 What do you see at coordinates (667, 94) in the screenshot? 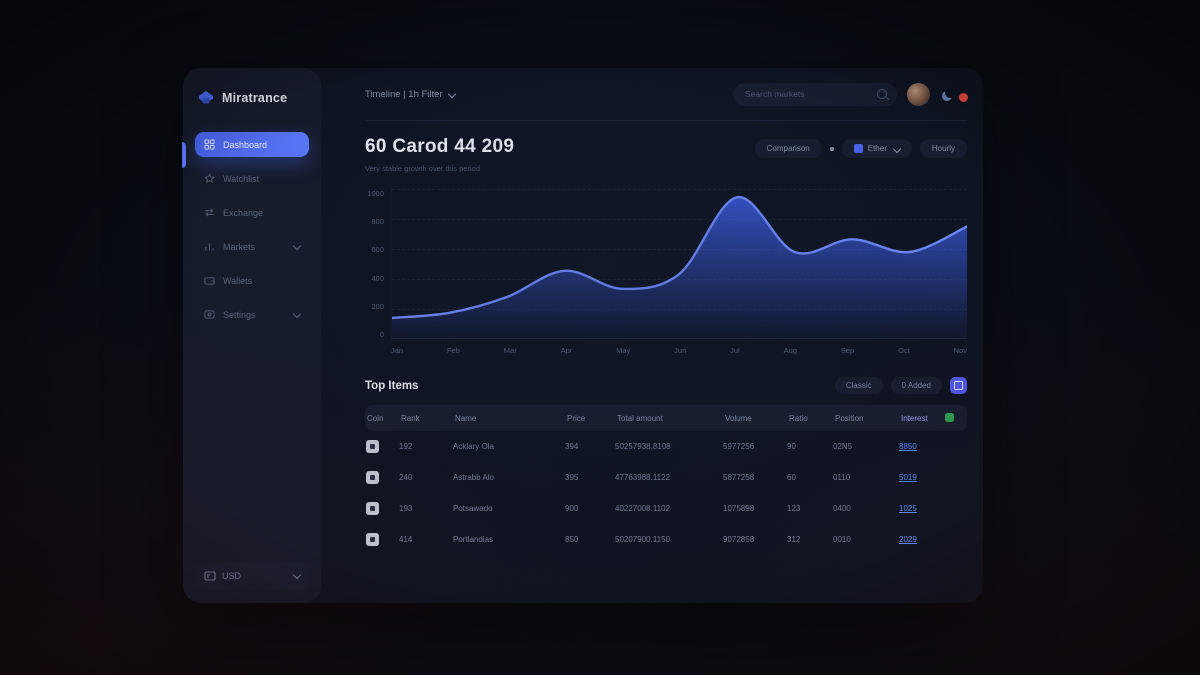
I see `topbar: Timeline | 1h Filter` at bounding box center [667, 94].